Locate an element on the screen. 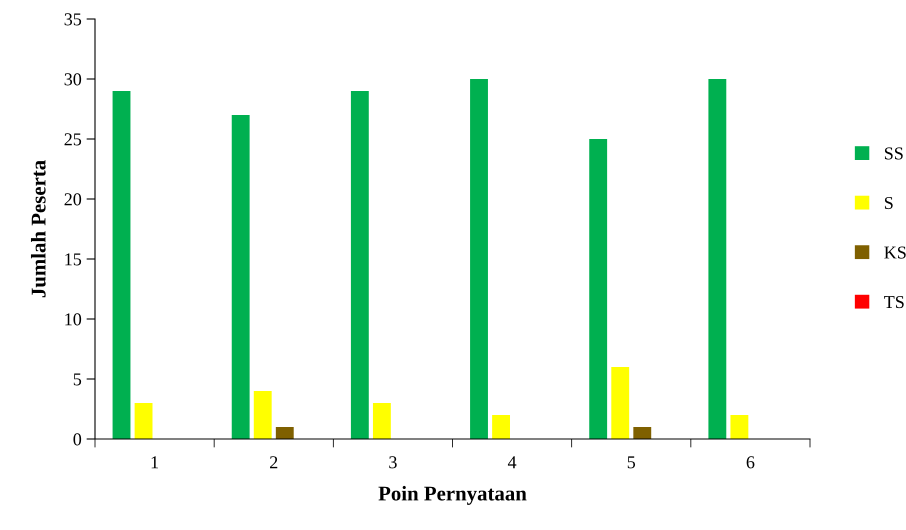 The height and width of the screenshot is (530, 906). y-axis-title: Jumlah Peserta is located at coordinates (38, 229).